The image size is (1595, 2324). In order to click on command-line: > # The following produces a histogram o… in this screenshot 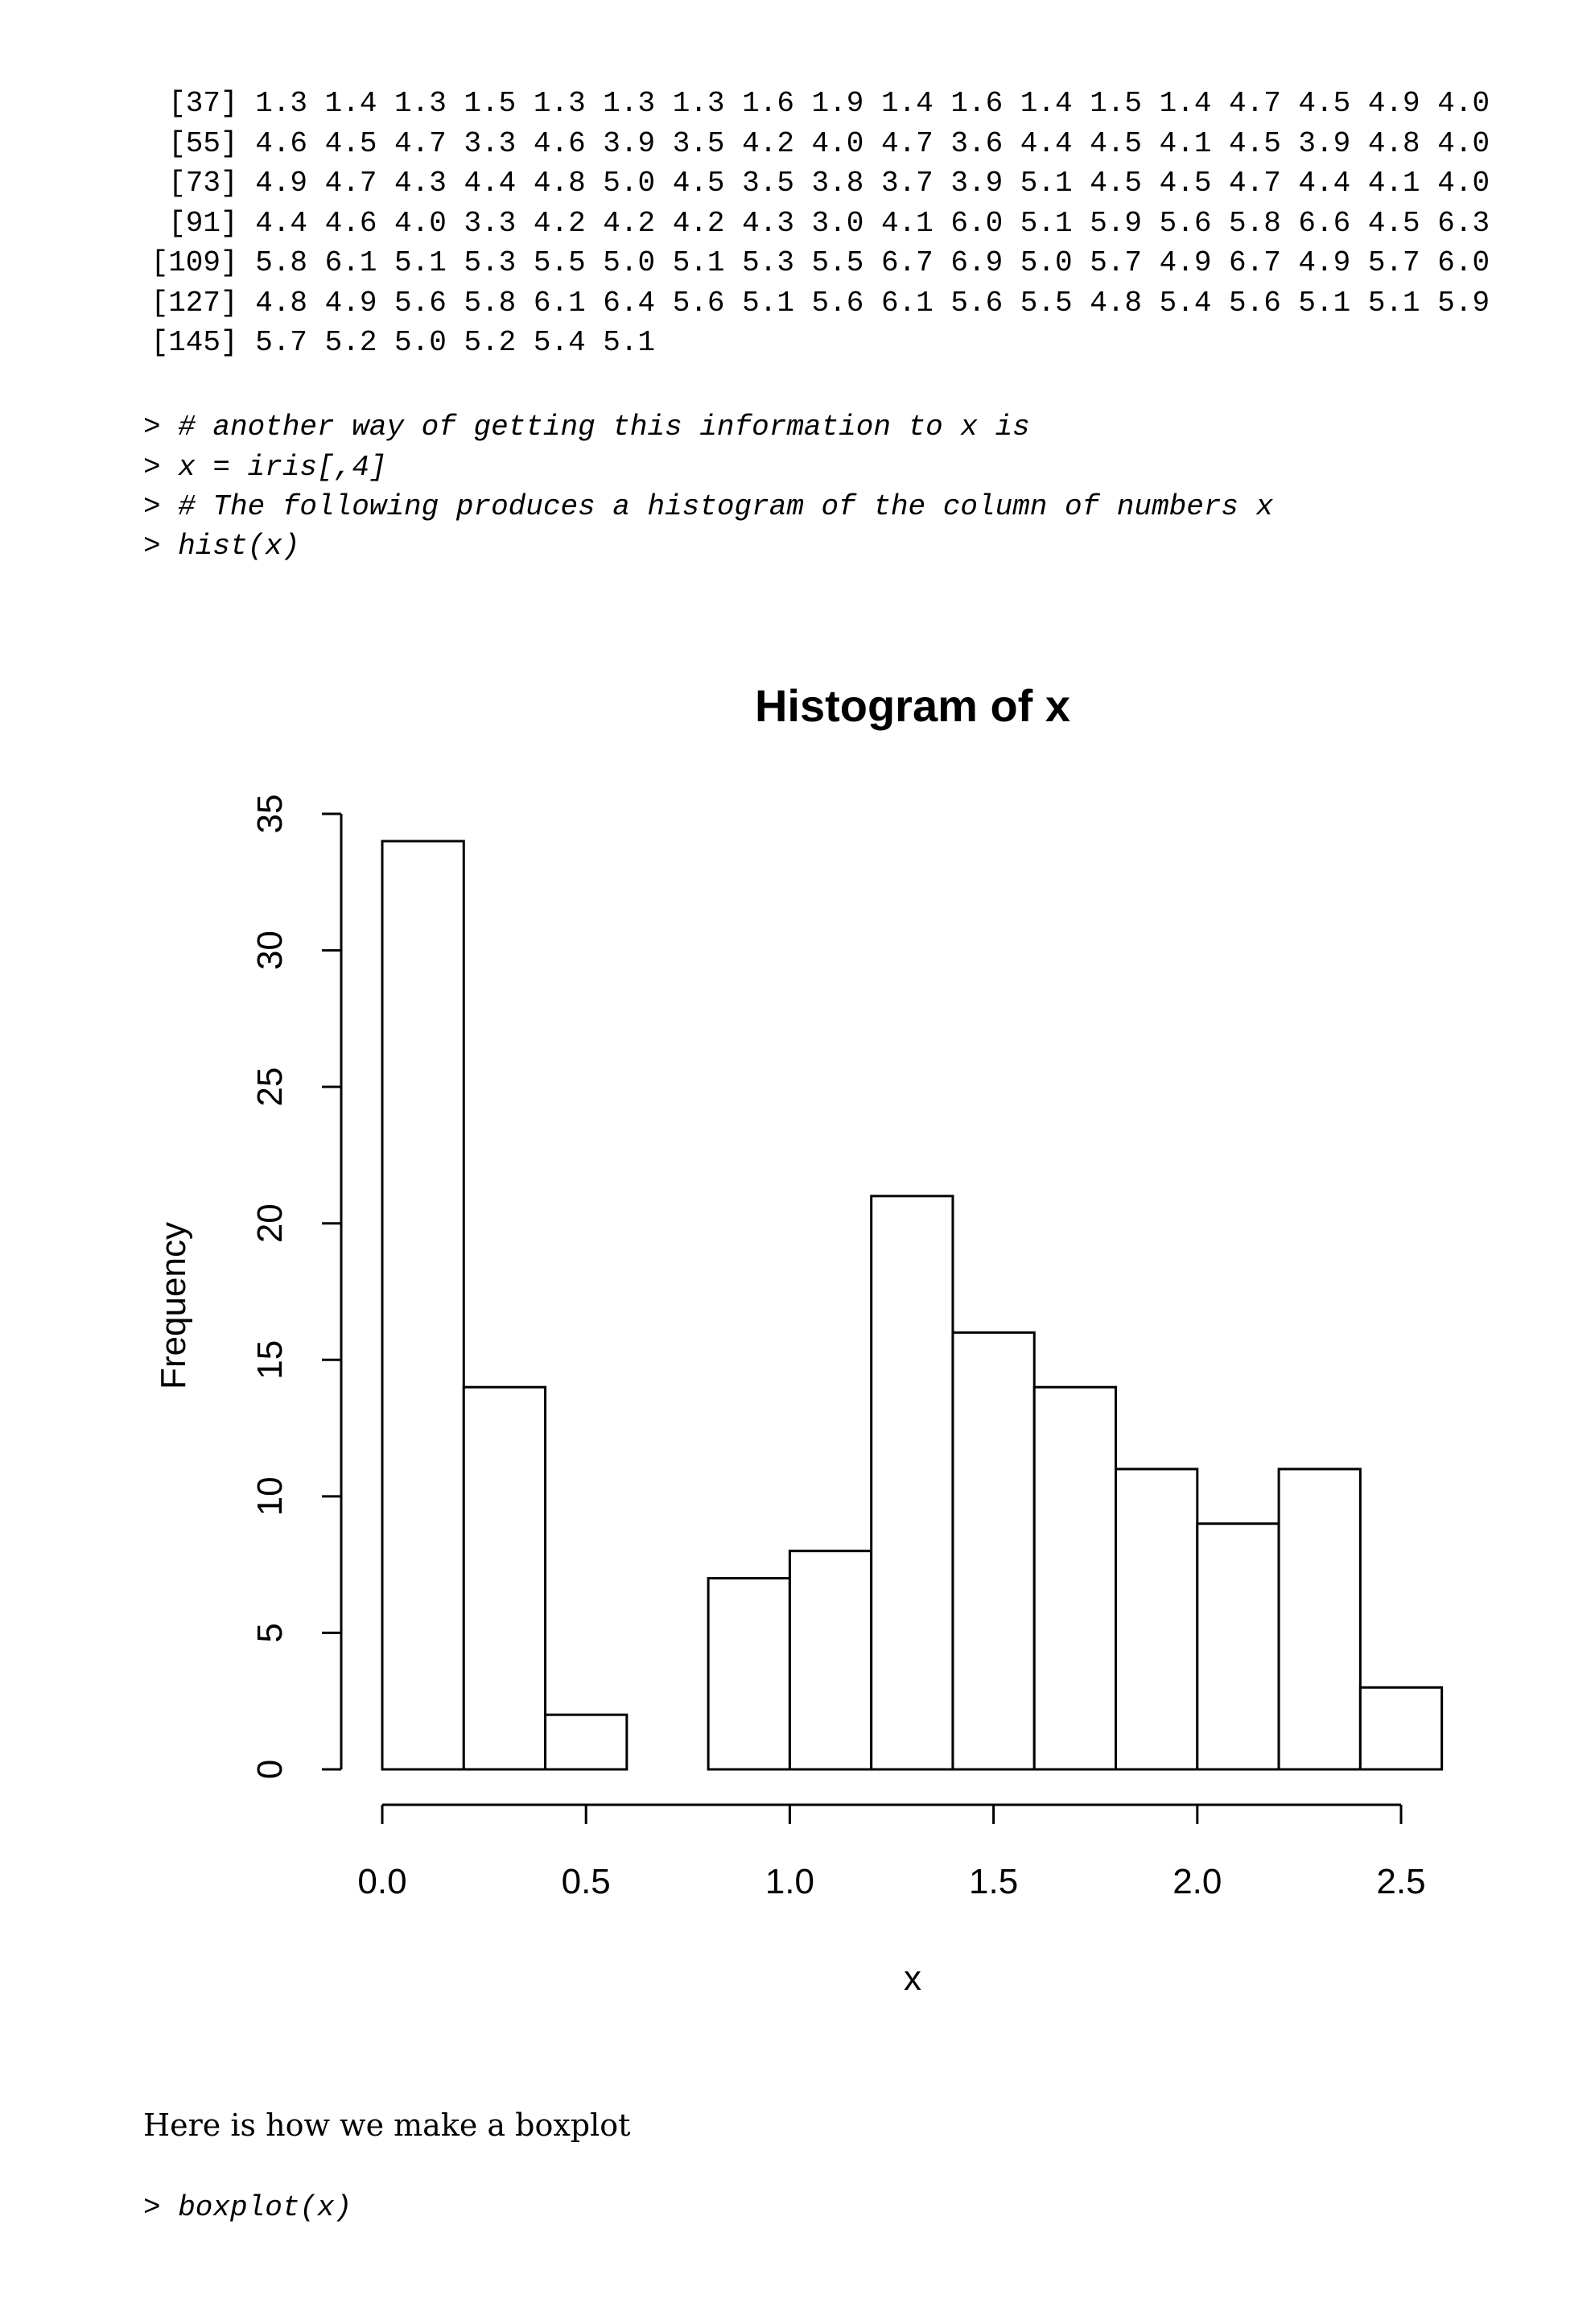, I will do `click(708, 506)`.